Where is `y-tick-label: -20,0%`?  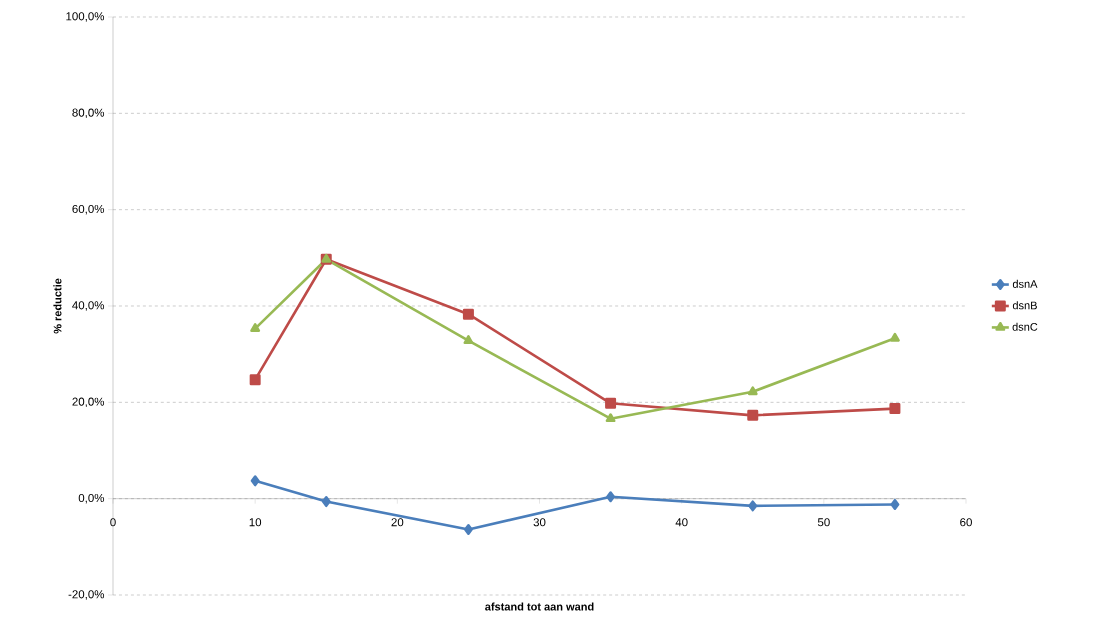 y-tick-label: -20,0% is located at coordinates (86, 595).